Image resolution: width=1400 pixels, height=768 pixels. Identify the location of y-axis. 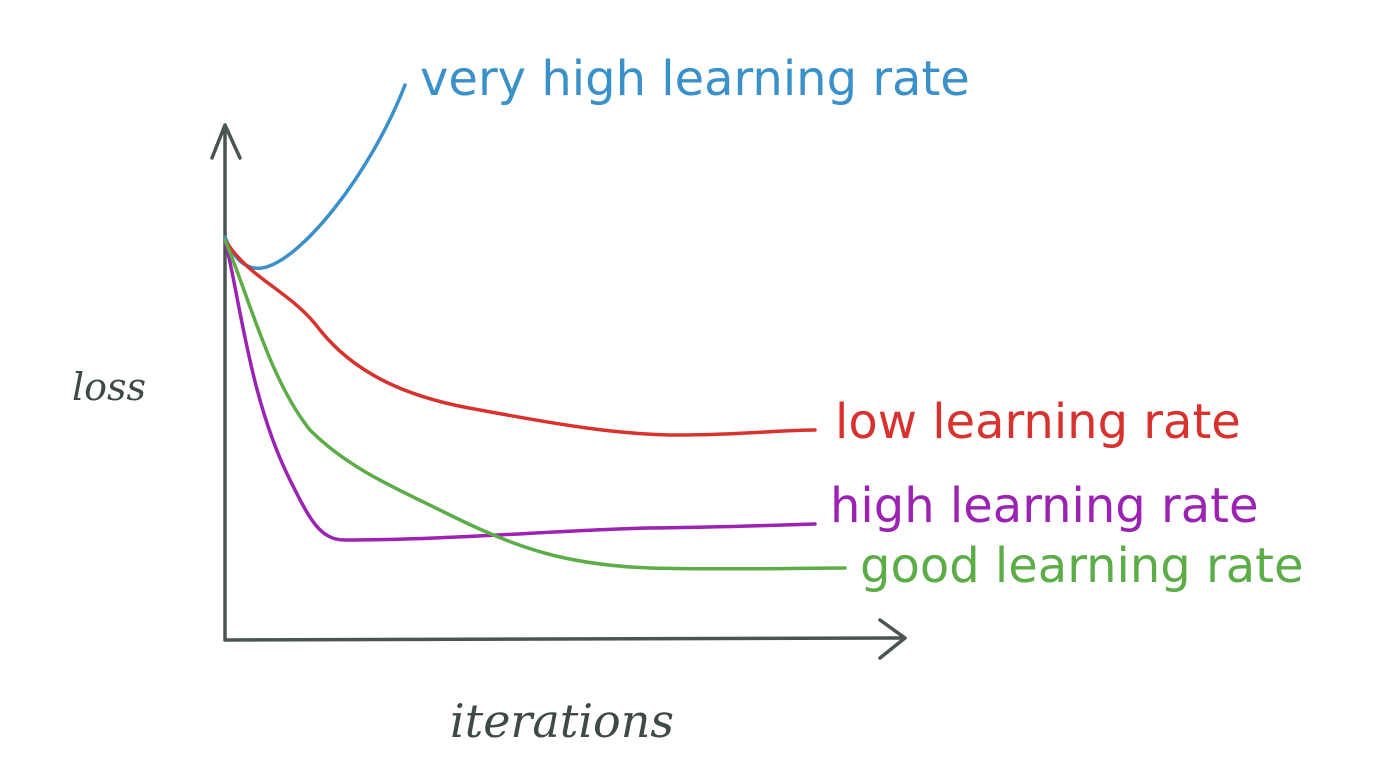
(226, 382).